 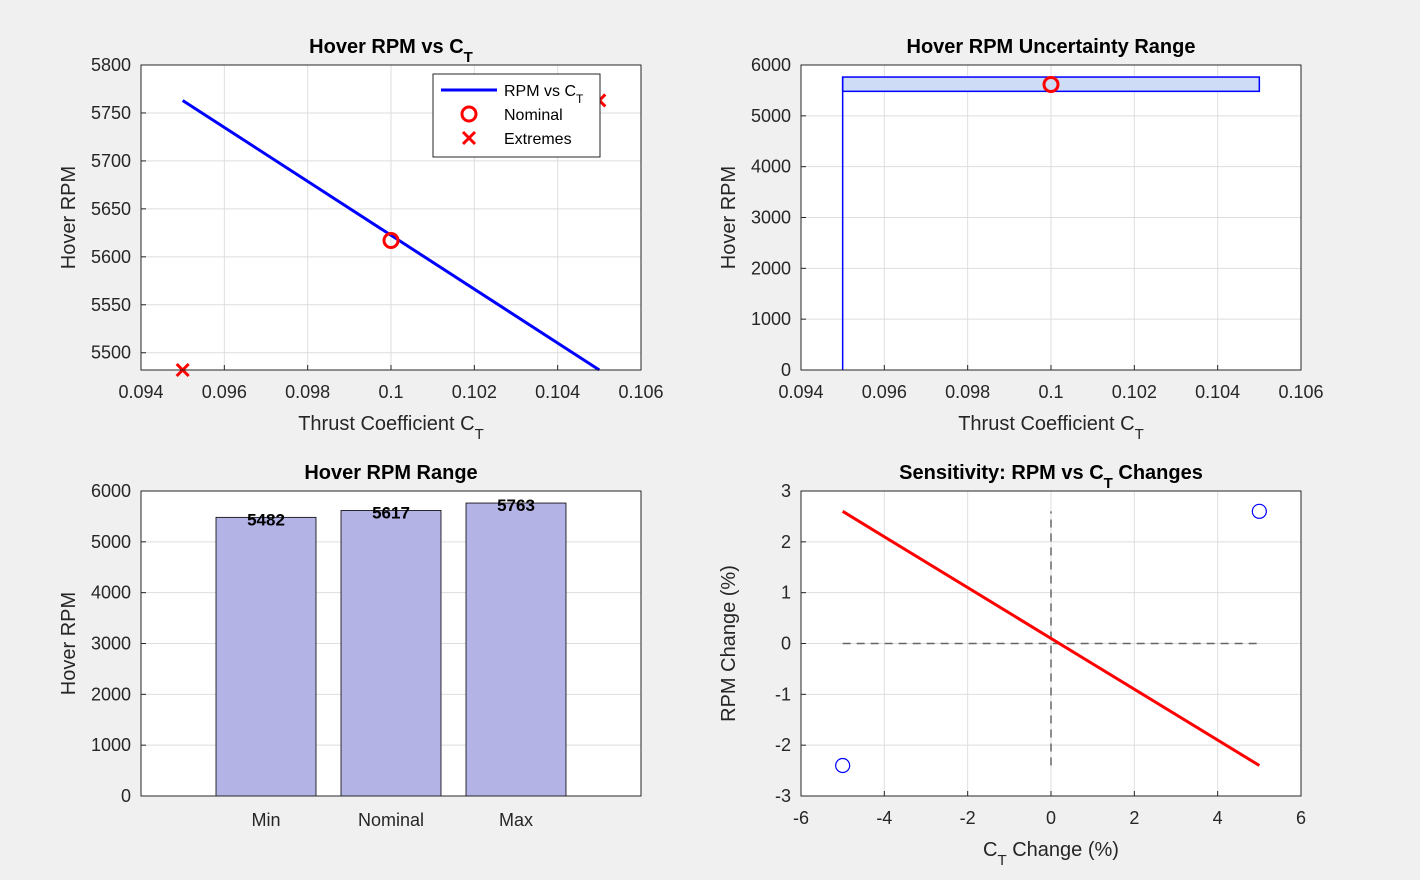 I want to click on x-tick-label: Max, so click(x=516, y=820).